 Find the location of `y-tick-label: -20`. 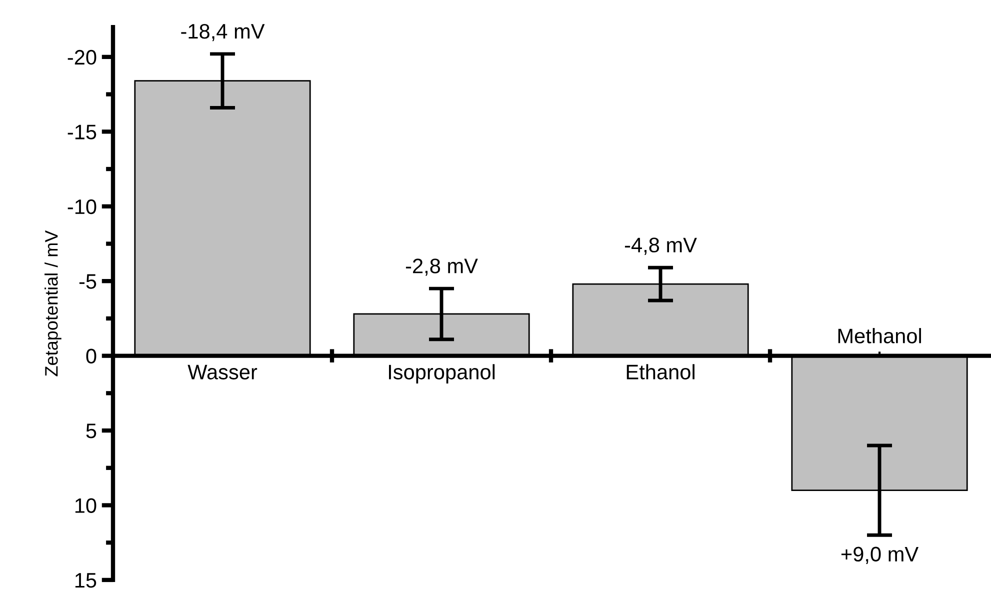

y-tick-label: -20 is located at coordinates (82, 57).